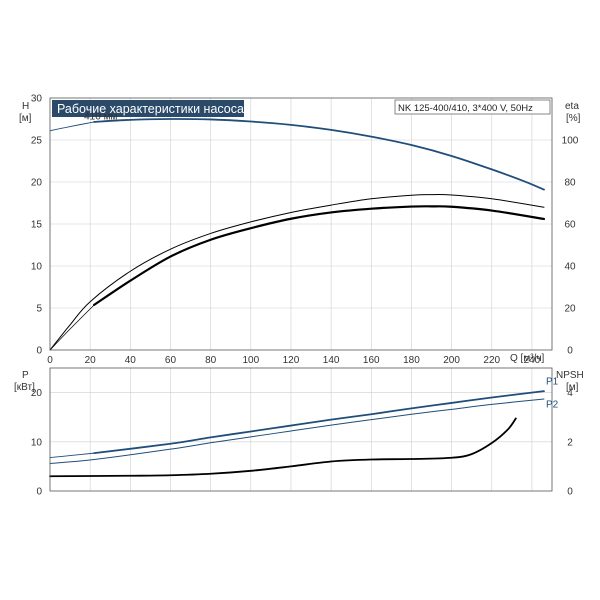  I want to click on top-left-tick-label: 0, so click(39, 351).